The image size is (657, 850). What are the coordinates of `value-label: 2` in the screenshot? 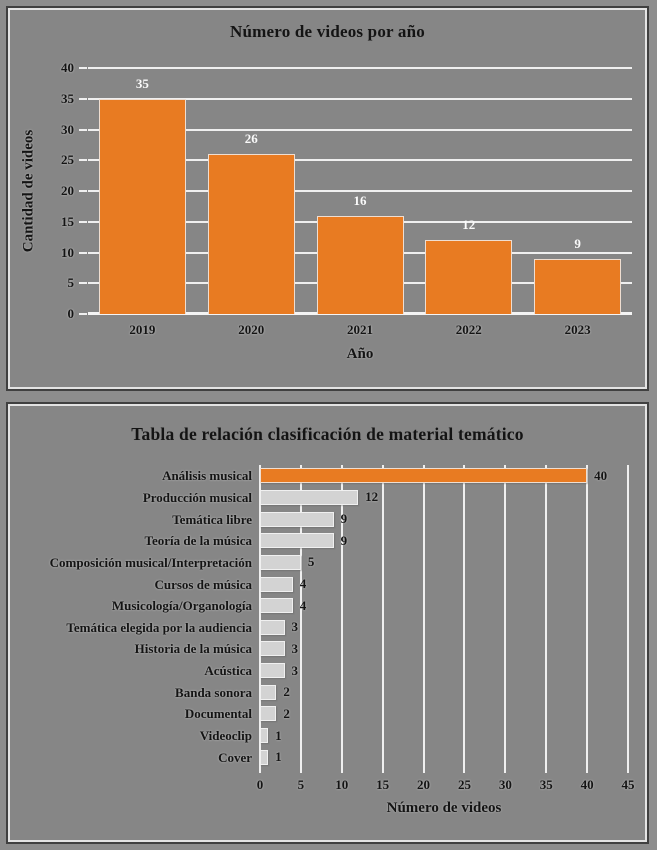 It's located at (286, 692).